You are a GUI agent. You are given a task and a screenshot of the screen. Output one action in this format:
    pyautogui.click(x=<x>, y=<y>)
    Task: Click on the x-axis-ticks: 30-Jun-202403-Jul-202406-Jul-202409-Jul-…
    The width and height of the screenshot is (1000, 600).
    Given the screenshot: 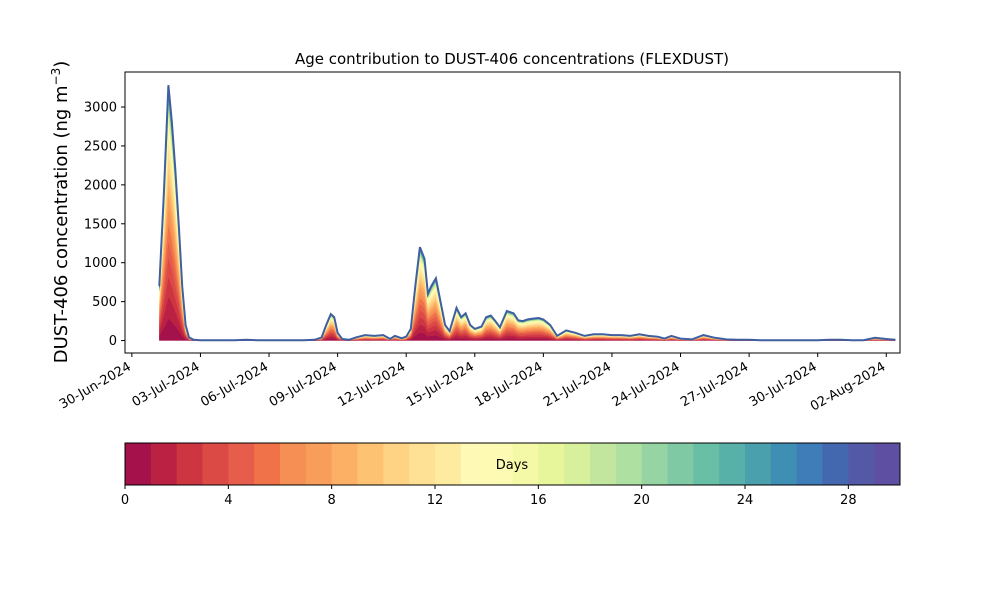 What is the action you would take?
    pyautogui.click(x=472, y=384)
    